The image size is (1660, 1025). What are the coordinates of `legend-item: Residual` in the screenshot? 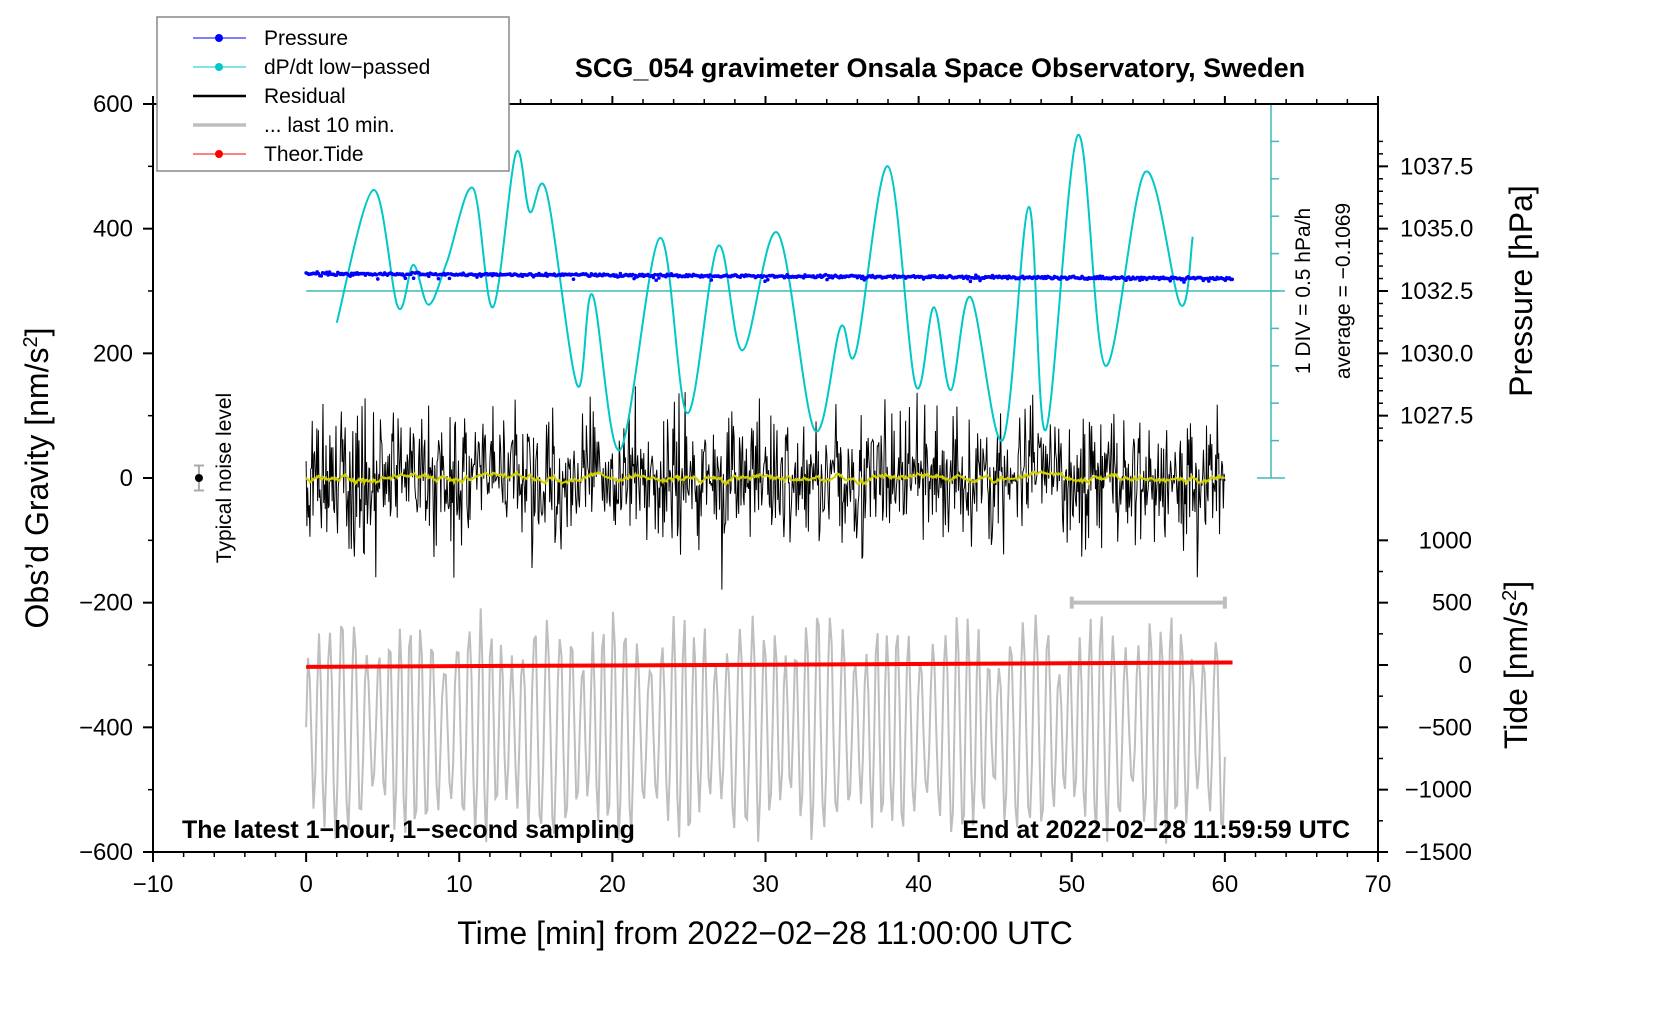 It's located at (269, 96).